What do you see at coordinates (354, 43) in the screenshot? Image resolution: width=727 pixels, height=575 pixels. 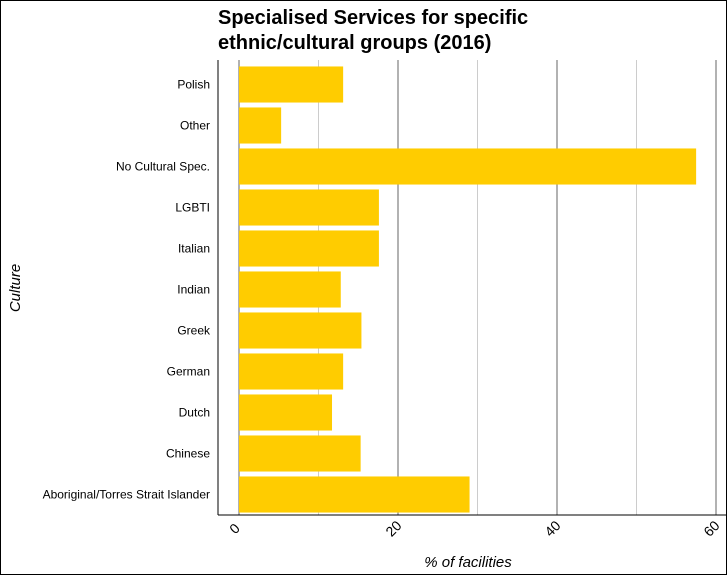 I see `chart-title-line-2: ethnic/cultural groups (2016)` at bounding box center [354, 43].